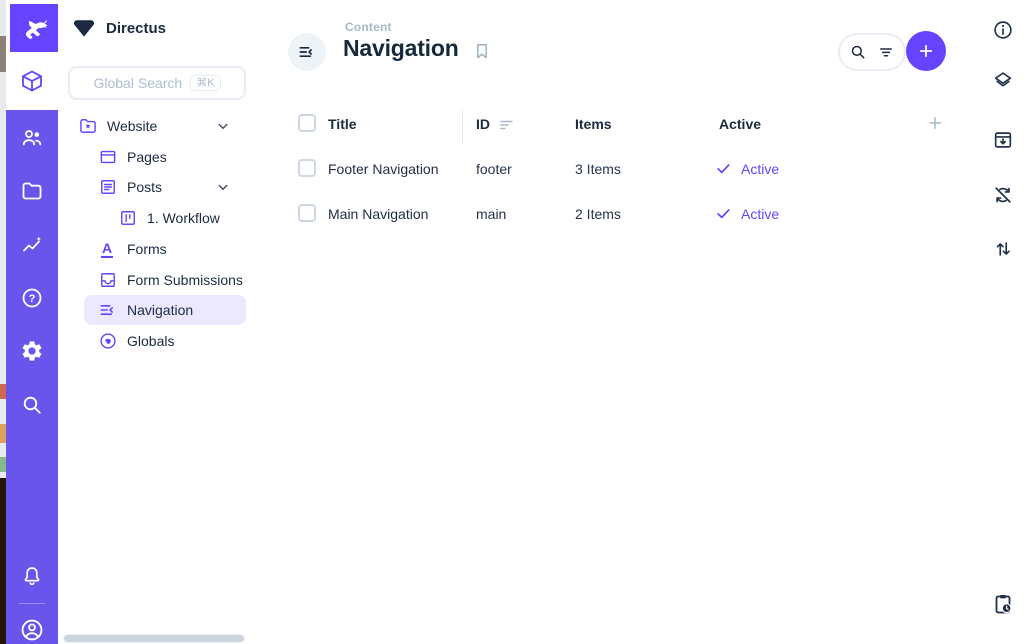  What do you see at coordinates (598, 214) in the screenshot?
I see `cell-items: 2 Items` at bounding box center [598, 214].